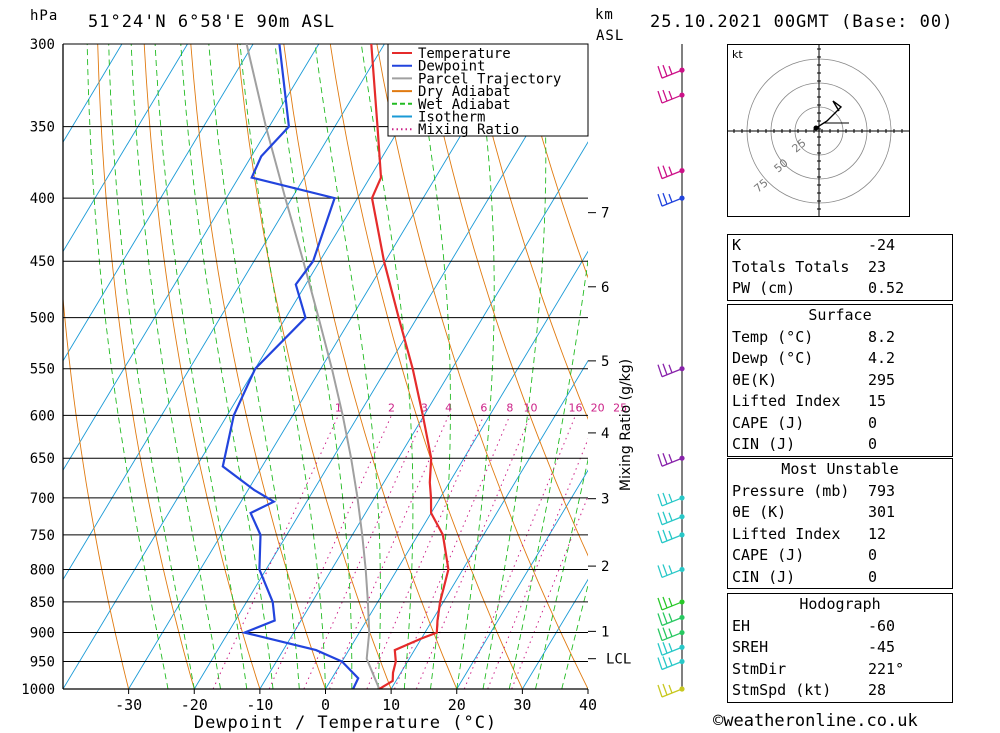  I want to click on surface-label: Dewp (°C), so click(773, 358).